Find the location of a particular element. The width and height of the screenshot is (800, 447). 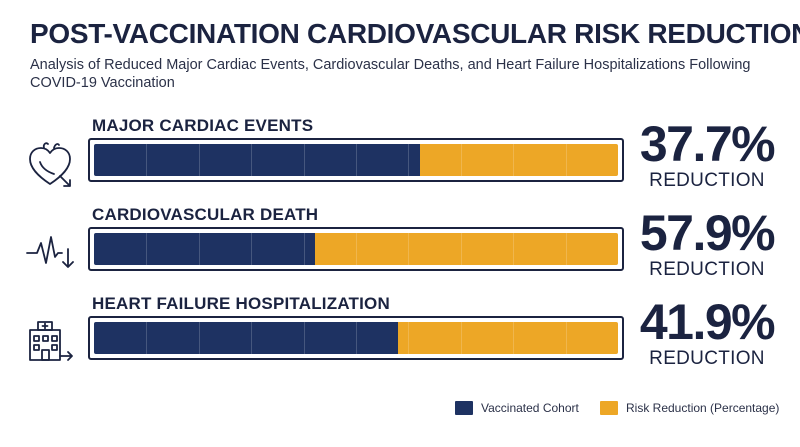

pulse-icon is located at coordinates (50, 253).